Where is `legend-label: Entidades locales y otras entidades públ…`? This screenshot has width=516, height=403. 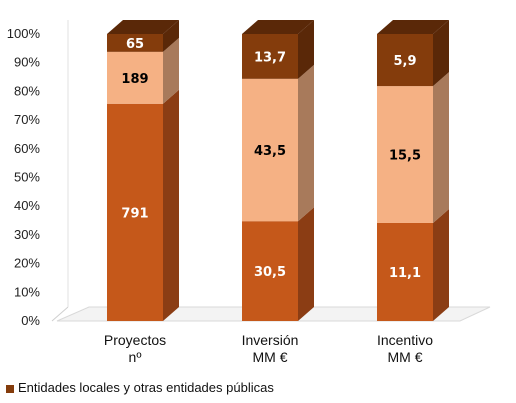 legend-label: Entidades locales y otras entidades públ… is located at coordinates (146, 387).